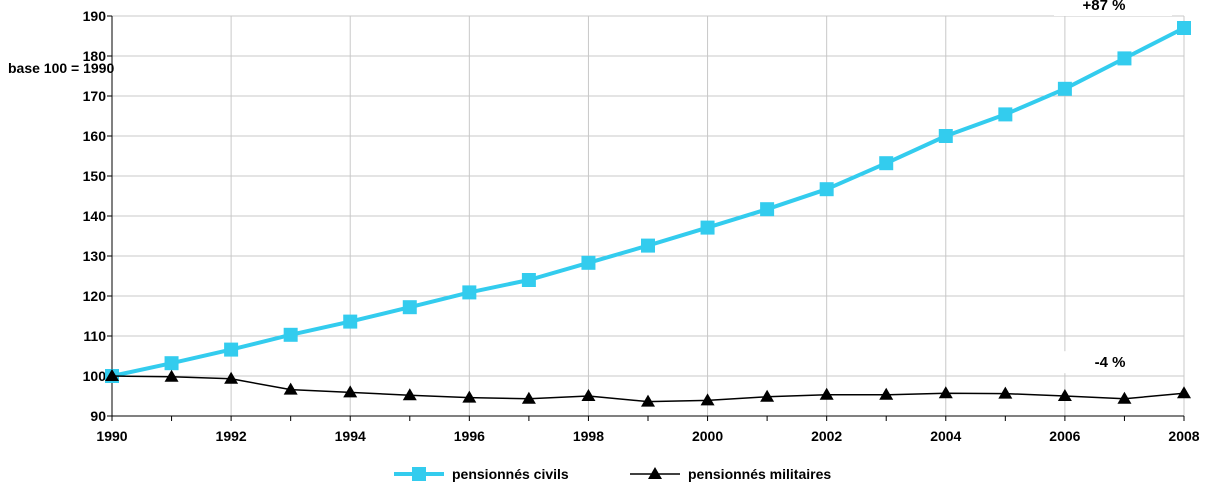 Image resolution: width=1207 pixels, height=489 pixels. What do you see at coordinates (95, 56) in the screenshot?
I see `y-tick-label: 180` at bounding box center [95, 56].